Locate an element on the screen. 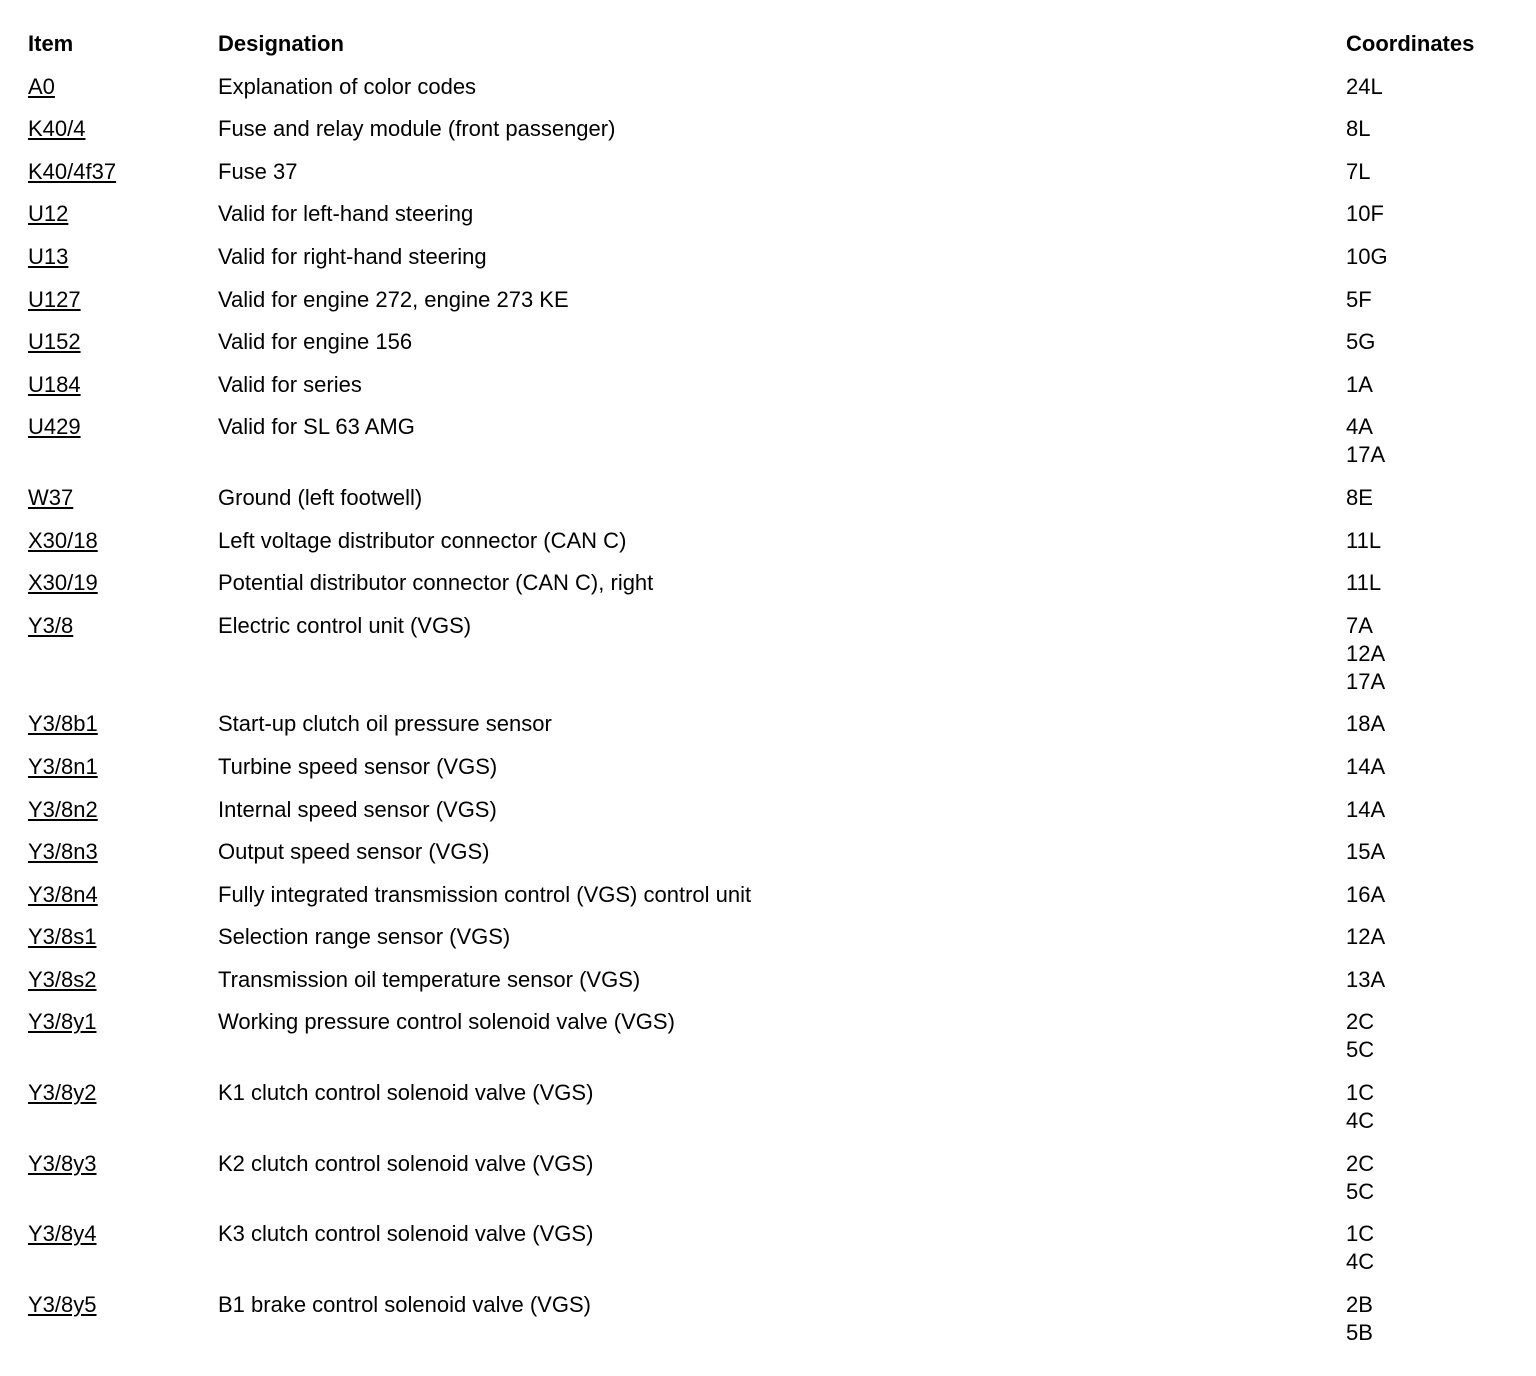  item-link: Y3/8n4 is located at coordinates (63, 894).